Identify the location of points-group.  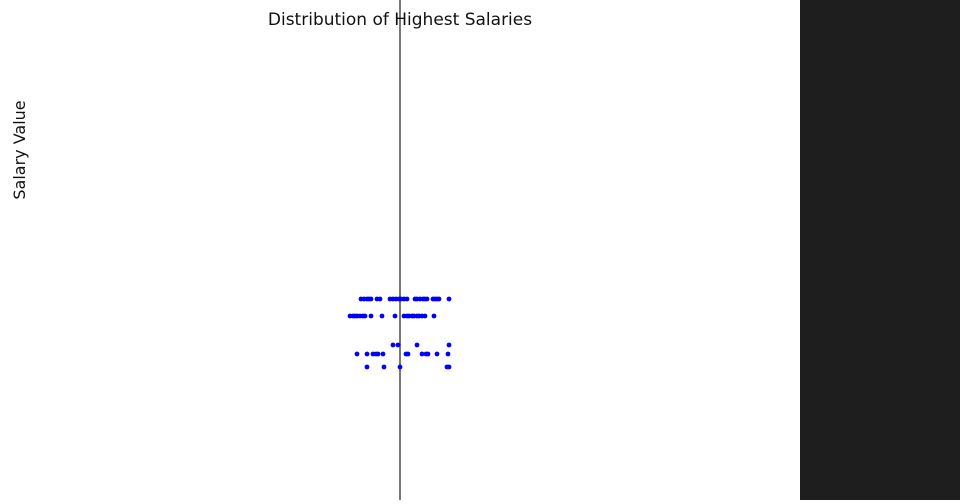
(399, 333).